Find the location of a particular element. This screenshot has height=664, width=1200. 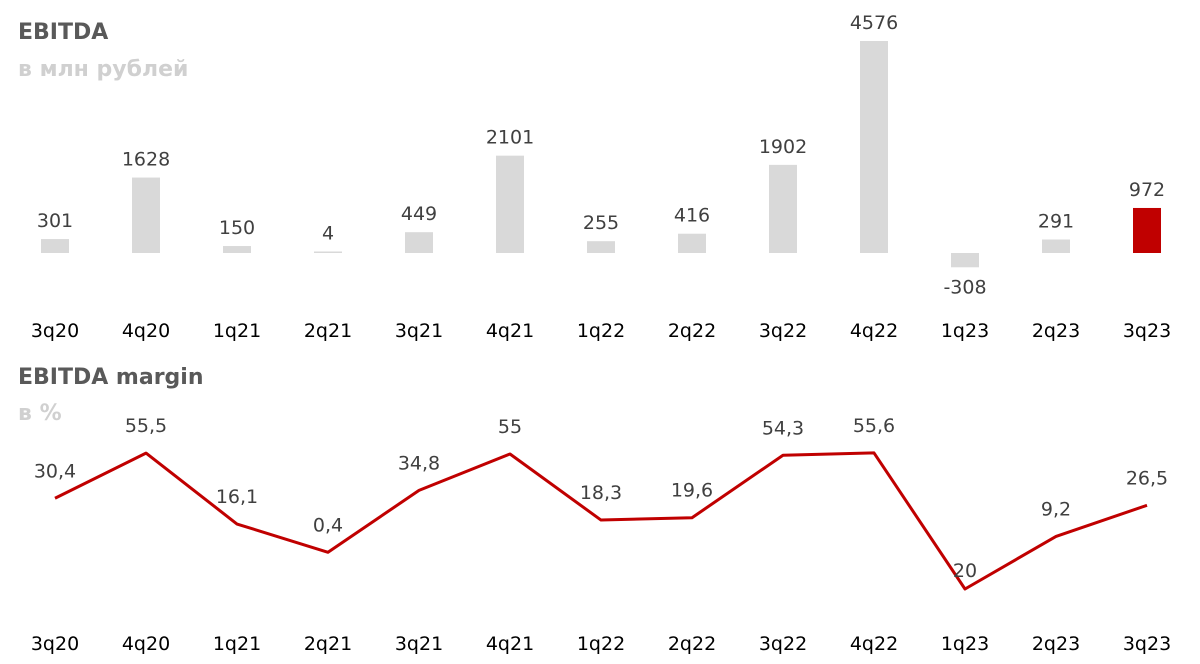

ebitda-bar-3q20 is located at coordinates (55, 246).